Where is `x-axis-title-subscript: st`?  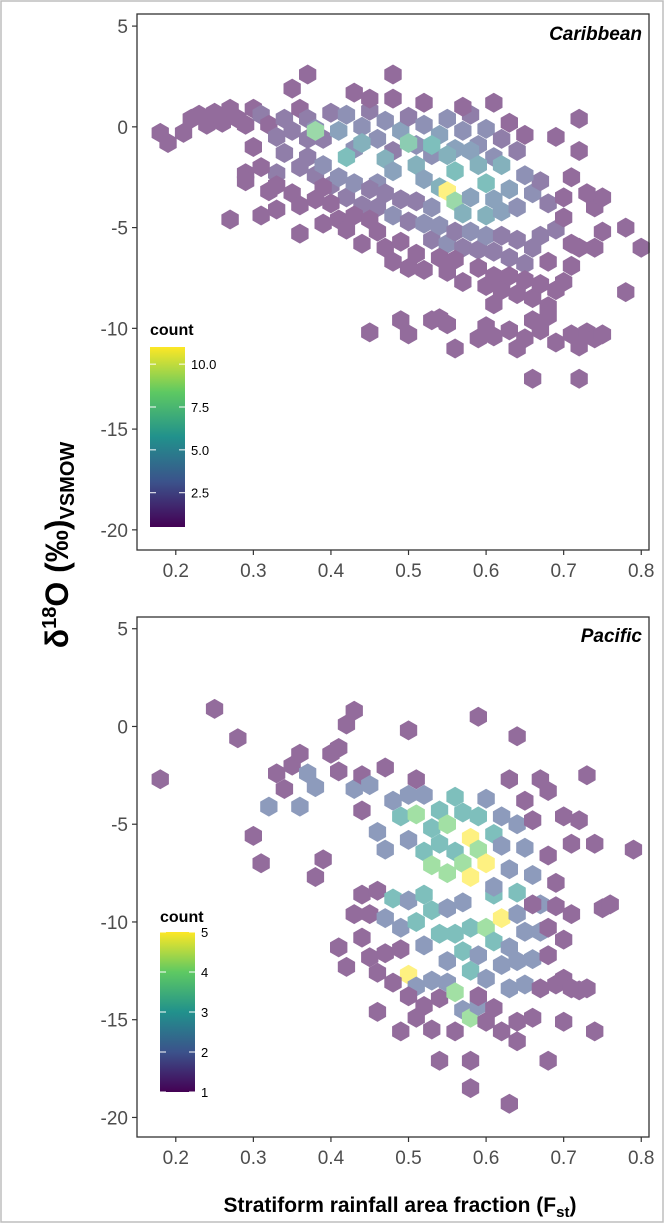
x-axis-title-subscript: st is located at coordinates (562, 1212).